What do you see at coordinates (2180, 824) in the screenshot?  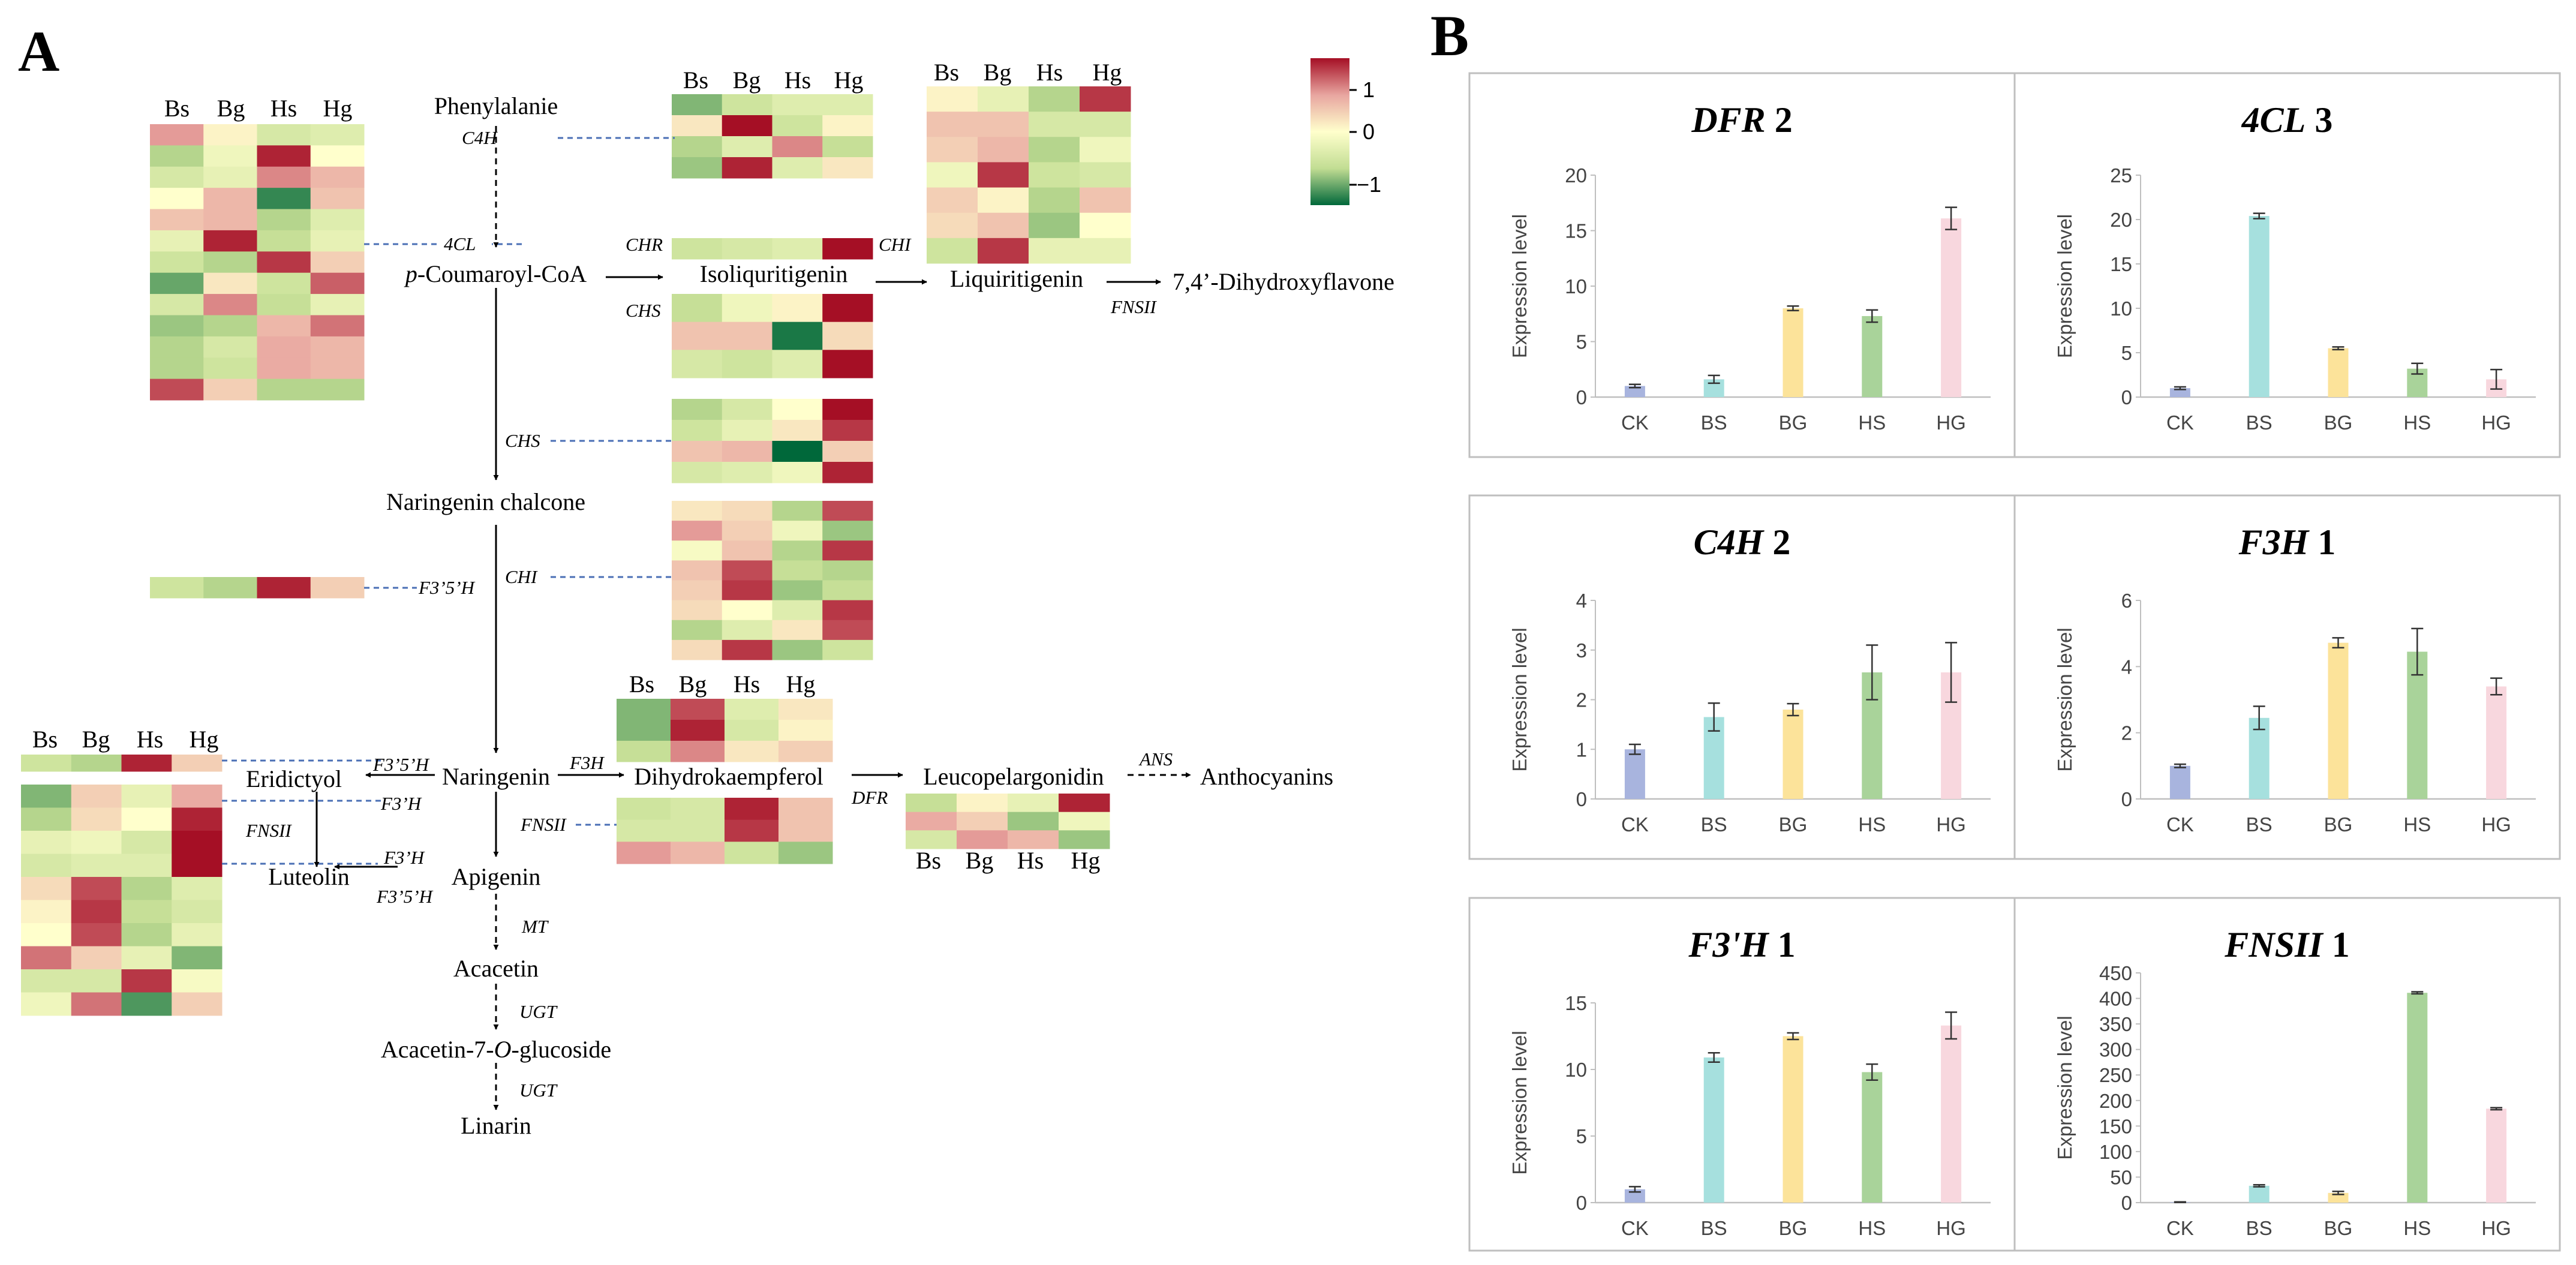 I see `x-tick-label: CK` at bounding box center [2180, 824].